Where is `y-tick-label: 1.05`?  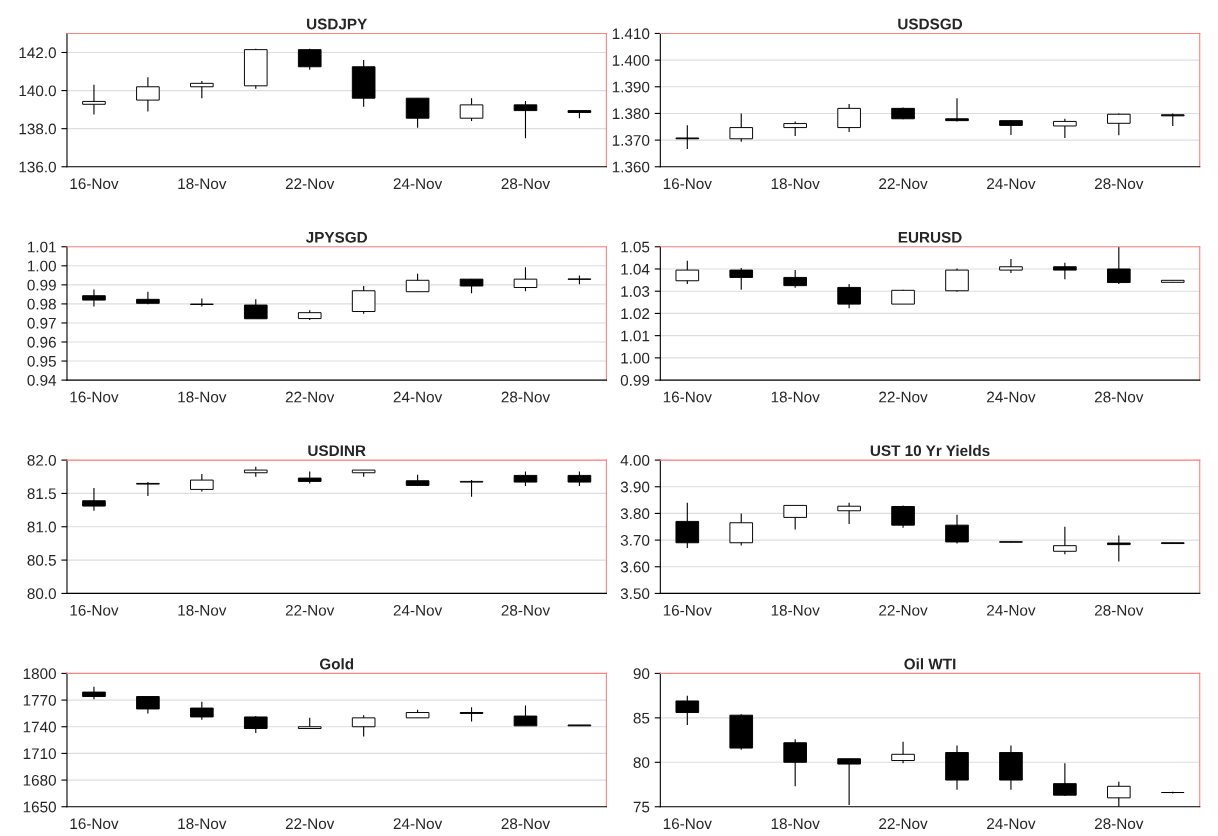
y-tick-label: 1.05 is located at coordinates (635, 247).